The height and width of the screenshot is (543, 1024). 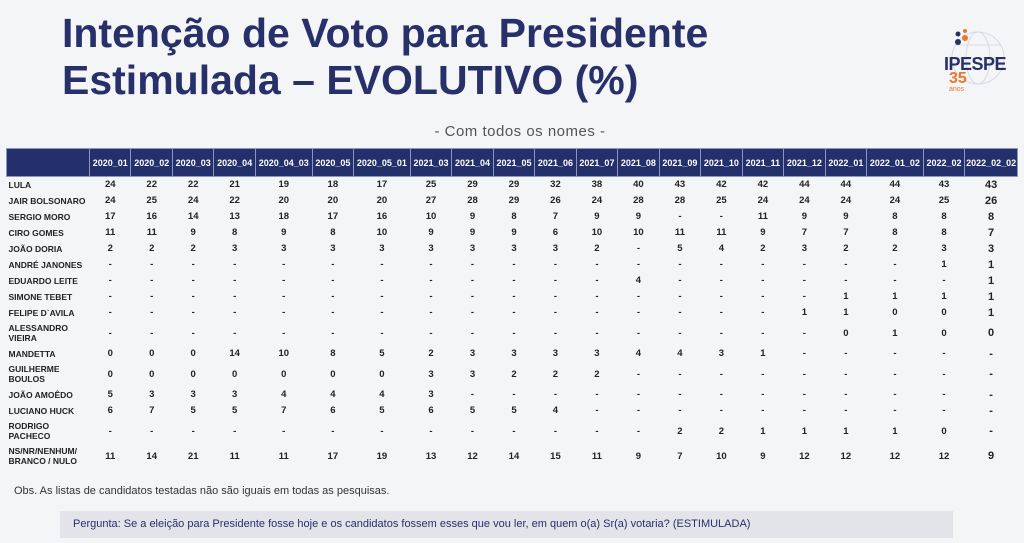 I want to click on value-cell: 1, so click(x=763, y=353).